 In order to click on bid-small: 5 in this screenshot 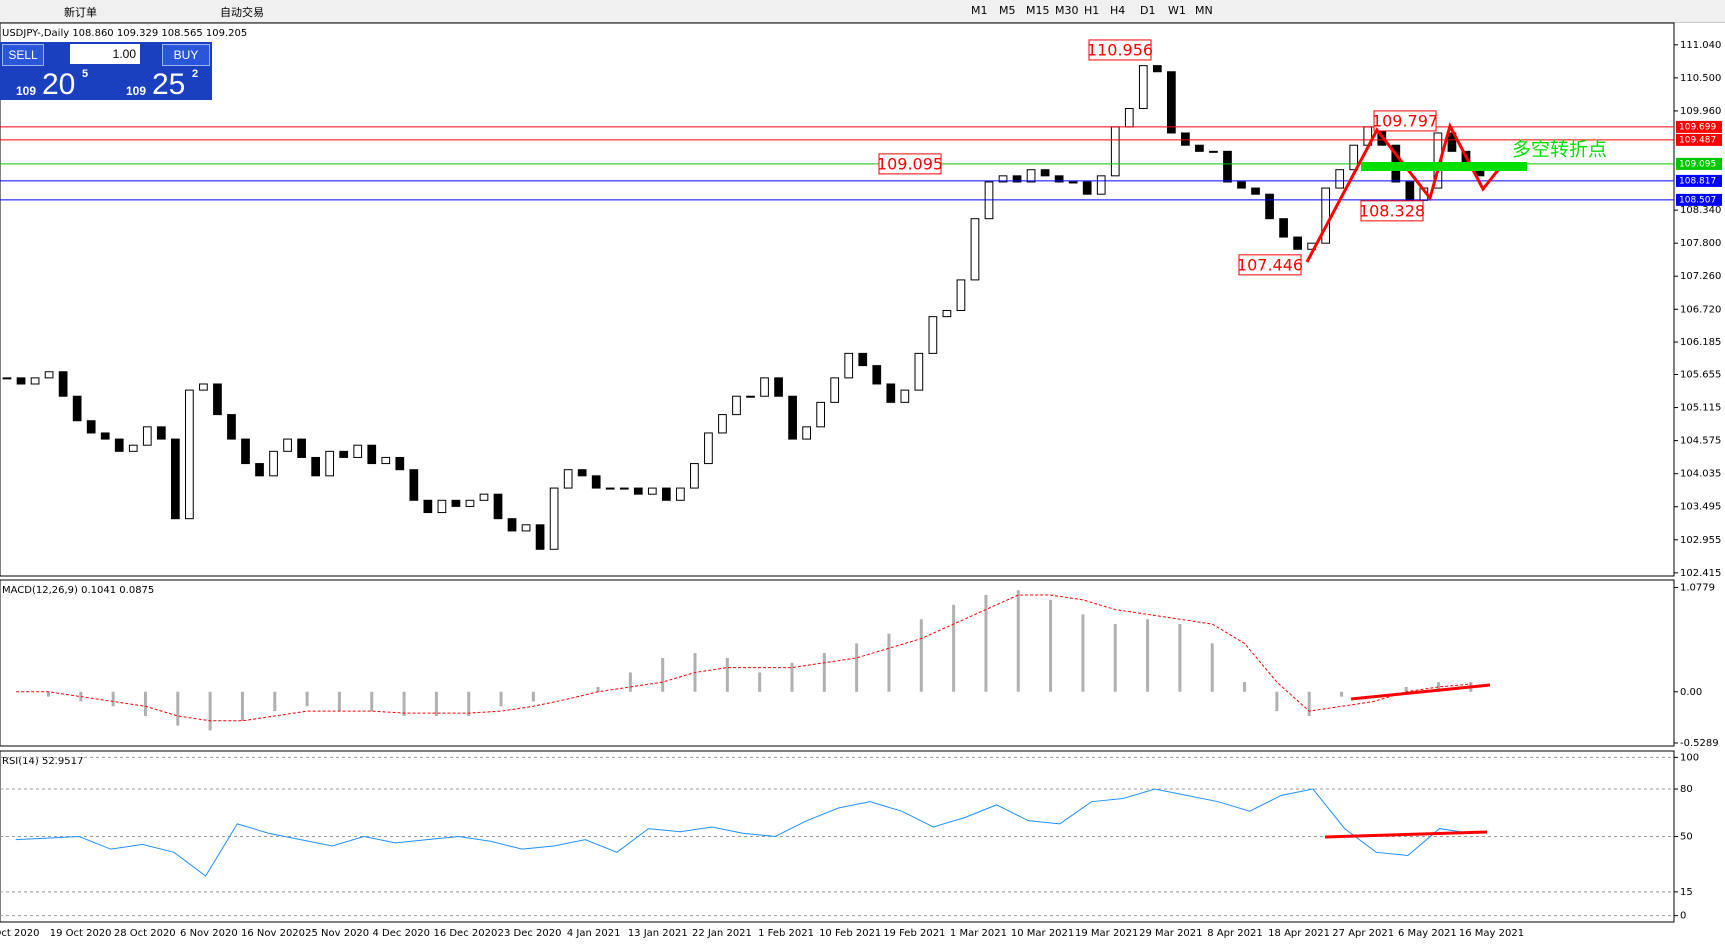, I will do `click(85, 74)`.